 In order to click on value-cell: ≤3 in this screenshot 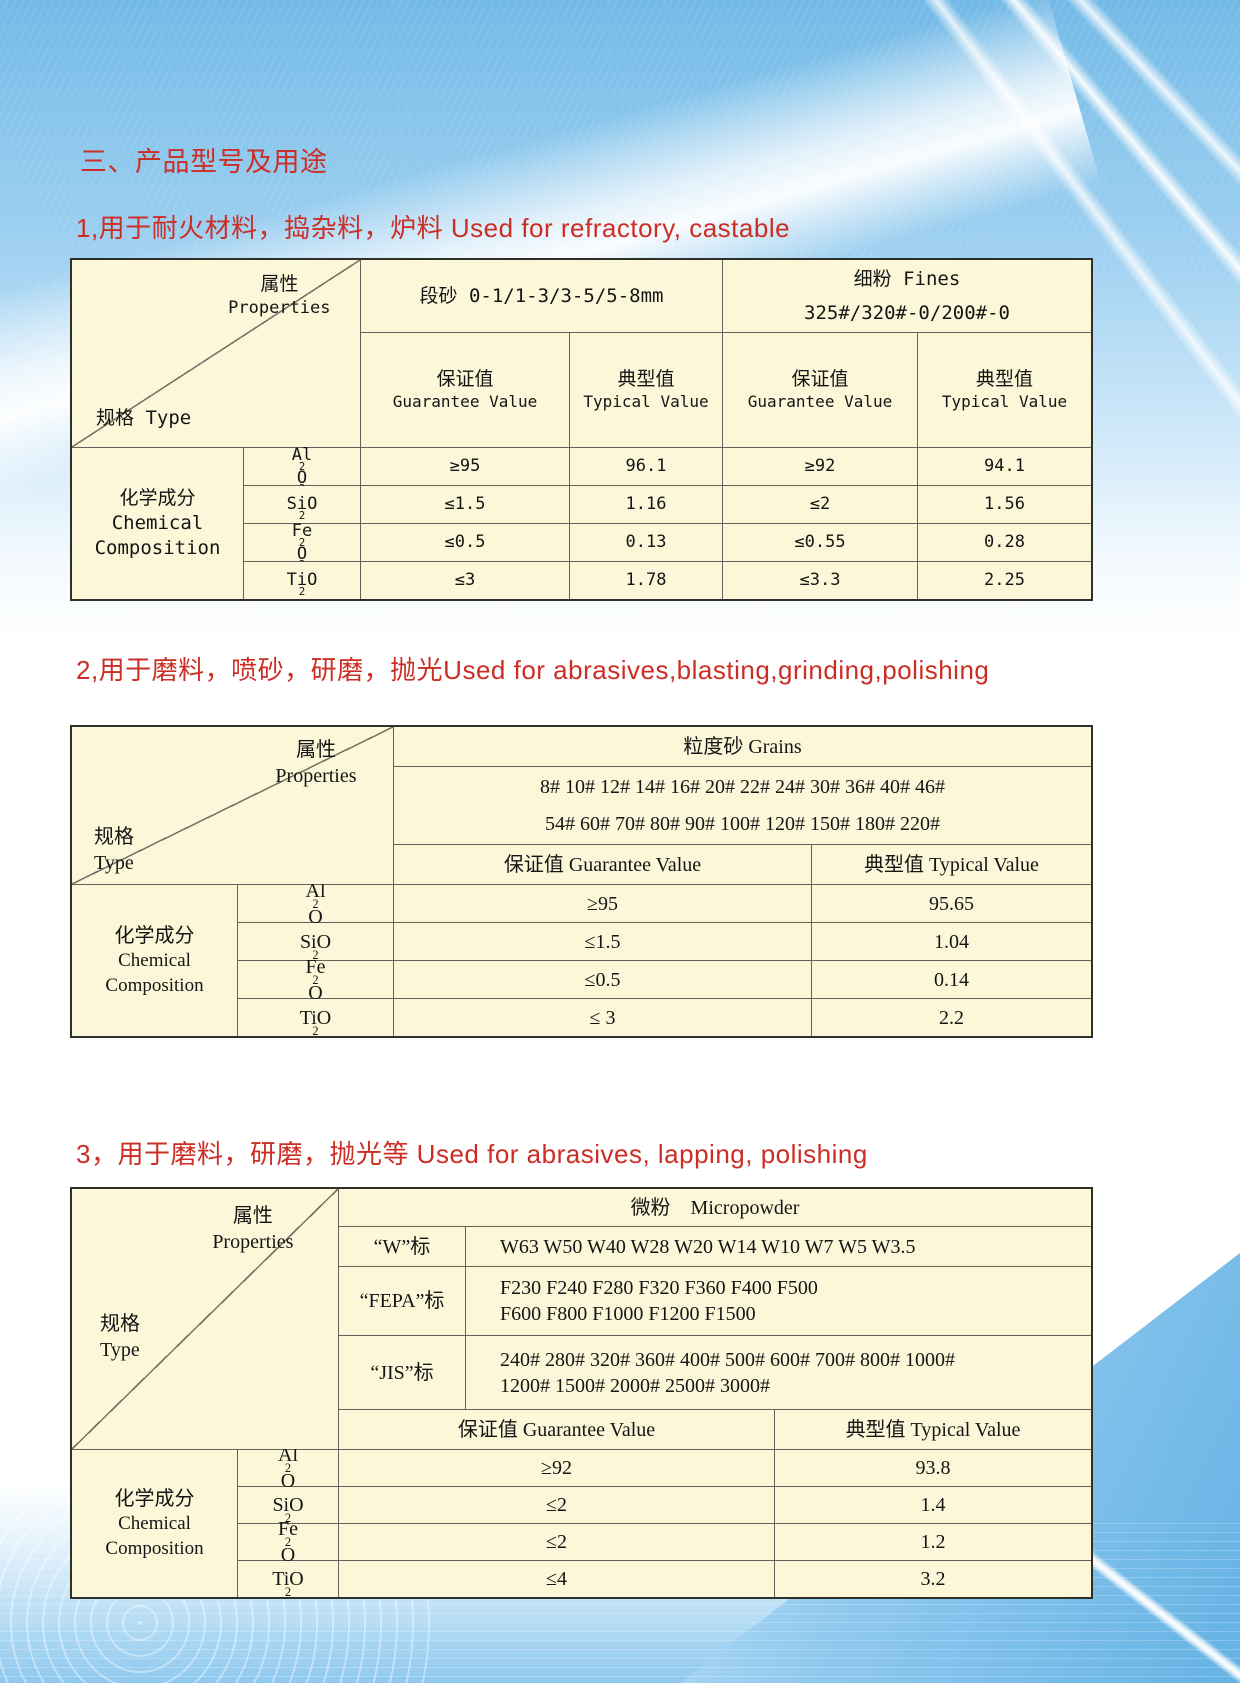, I will do `click(465, 580)`.